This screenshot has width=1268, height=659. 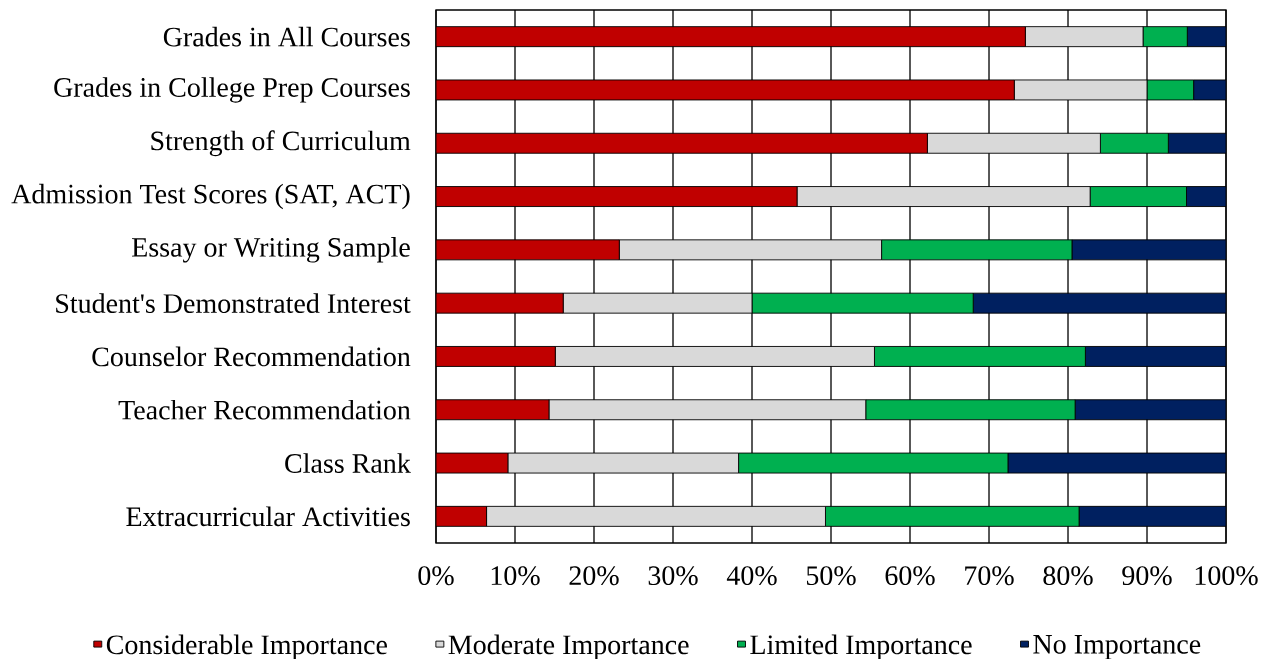 I want to click on x-tick-label: 70%, so click(x=989, y=576).